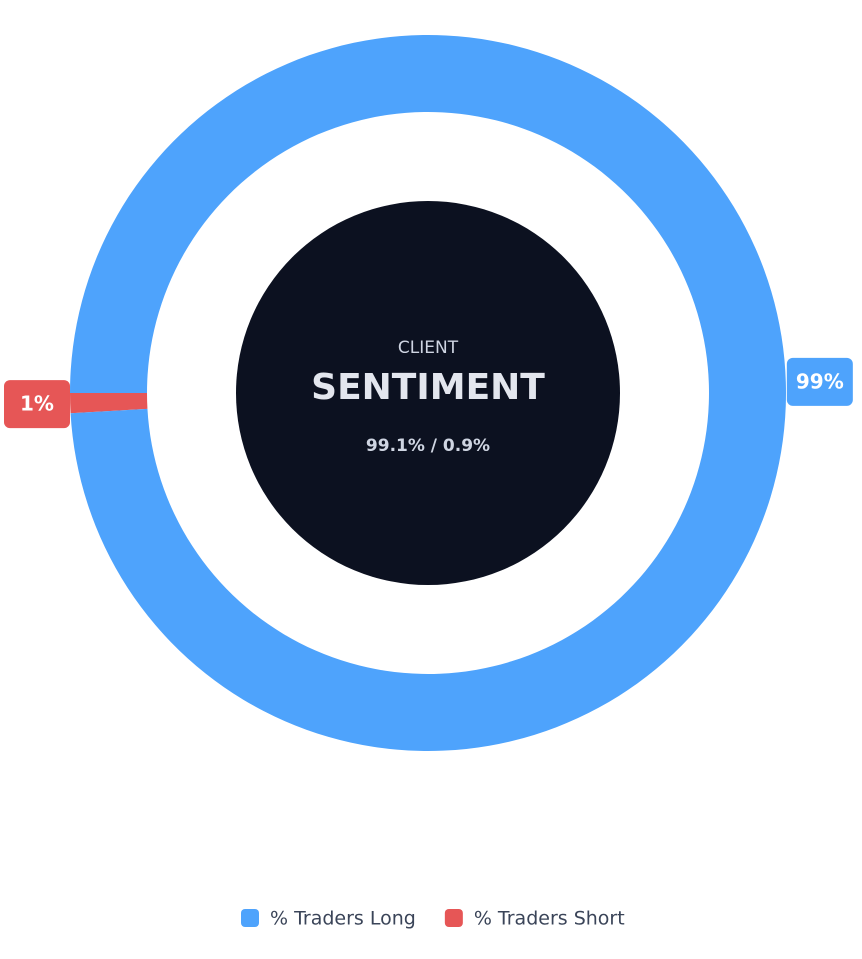 Image resolution: width=862 pixels, height=959 pixels. Describe the element at coordinates (549, 919) in the screenshot. I see `legend-label: % Traders Short` at that location.